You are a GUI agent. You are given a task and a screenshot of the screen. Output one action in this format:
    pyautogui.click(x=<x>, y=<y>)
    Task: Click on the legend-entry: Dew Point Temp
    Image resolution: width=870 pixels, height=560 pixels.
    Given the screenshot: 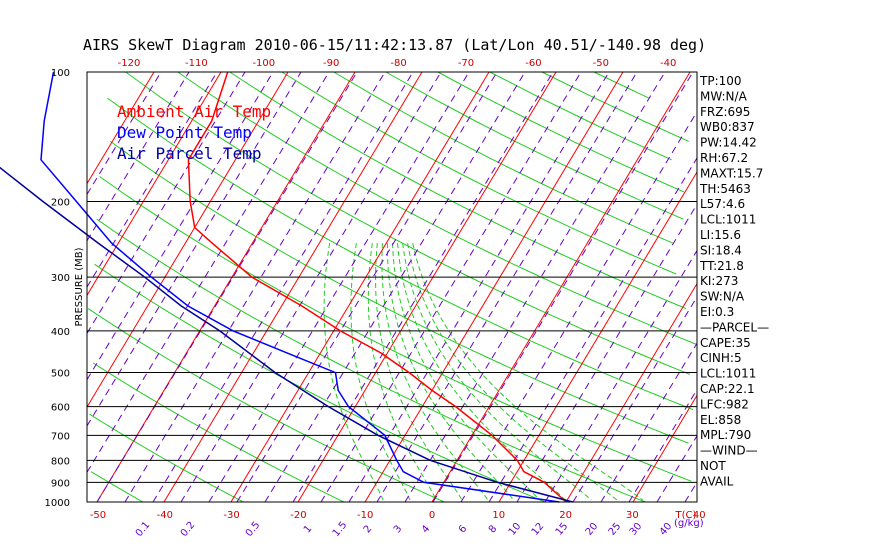 What is the action you would take?
    pyautogui.click(x=184, y=132)
    